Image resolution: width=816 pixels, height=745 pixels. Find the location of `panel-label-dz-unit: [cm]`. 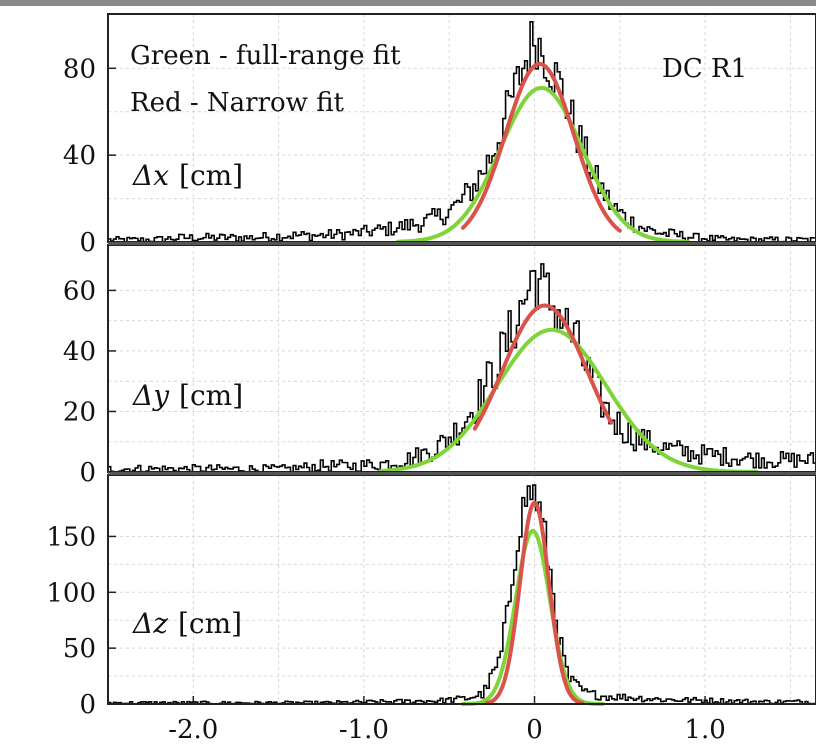

panel-label-dz-unit: [cm] is located at coordinates (210, 623).